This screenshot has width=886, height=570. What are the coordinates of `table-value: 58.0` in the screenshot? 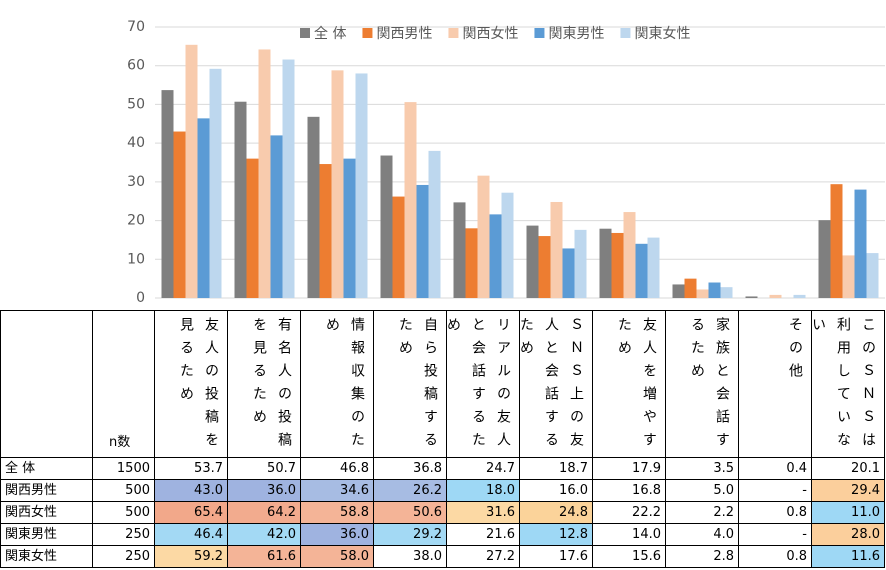 It's located at (337, 557).